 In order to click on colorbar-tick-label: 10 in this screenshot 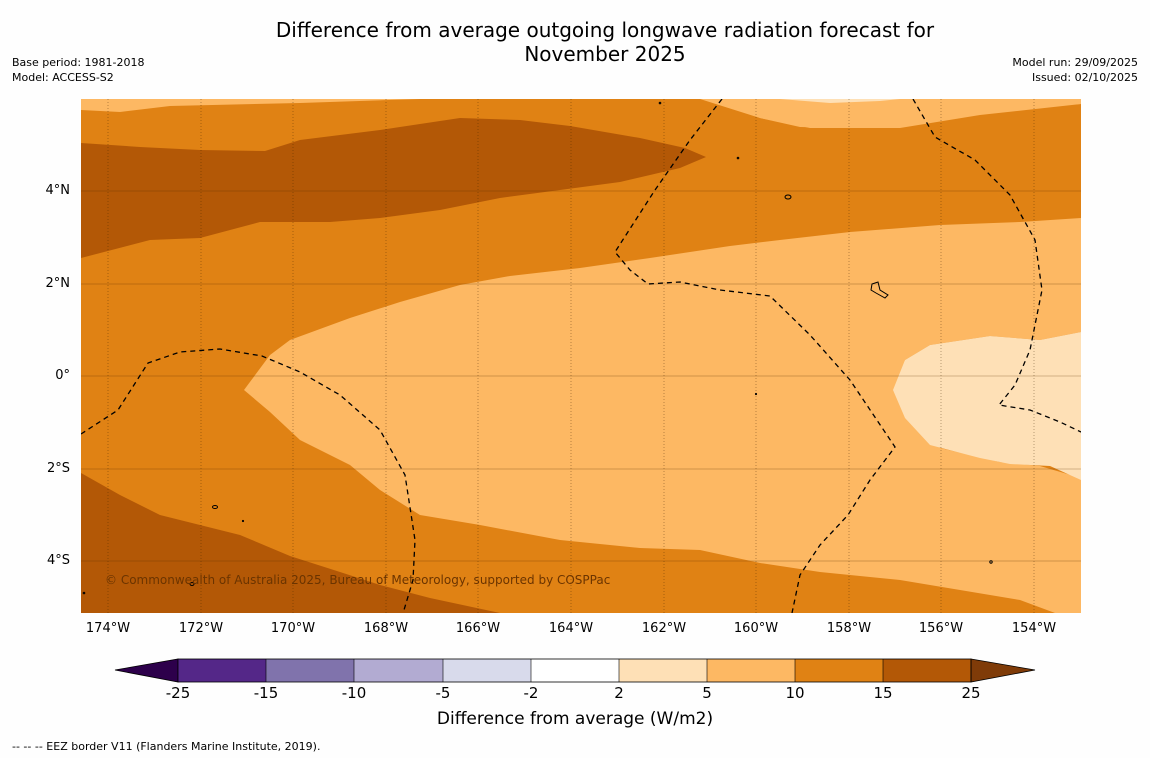, I will do `click(795, 693)`.